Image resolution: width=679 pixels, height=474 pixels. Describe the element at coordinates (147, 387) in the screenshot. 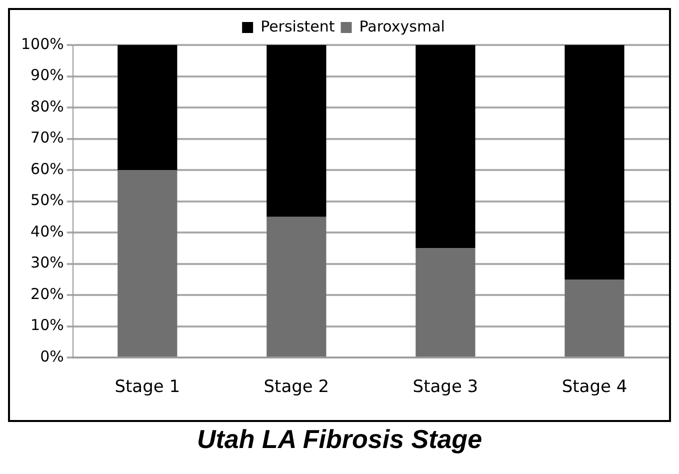

I see `x-tick-label: Stage 1` at that location.